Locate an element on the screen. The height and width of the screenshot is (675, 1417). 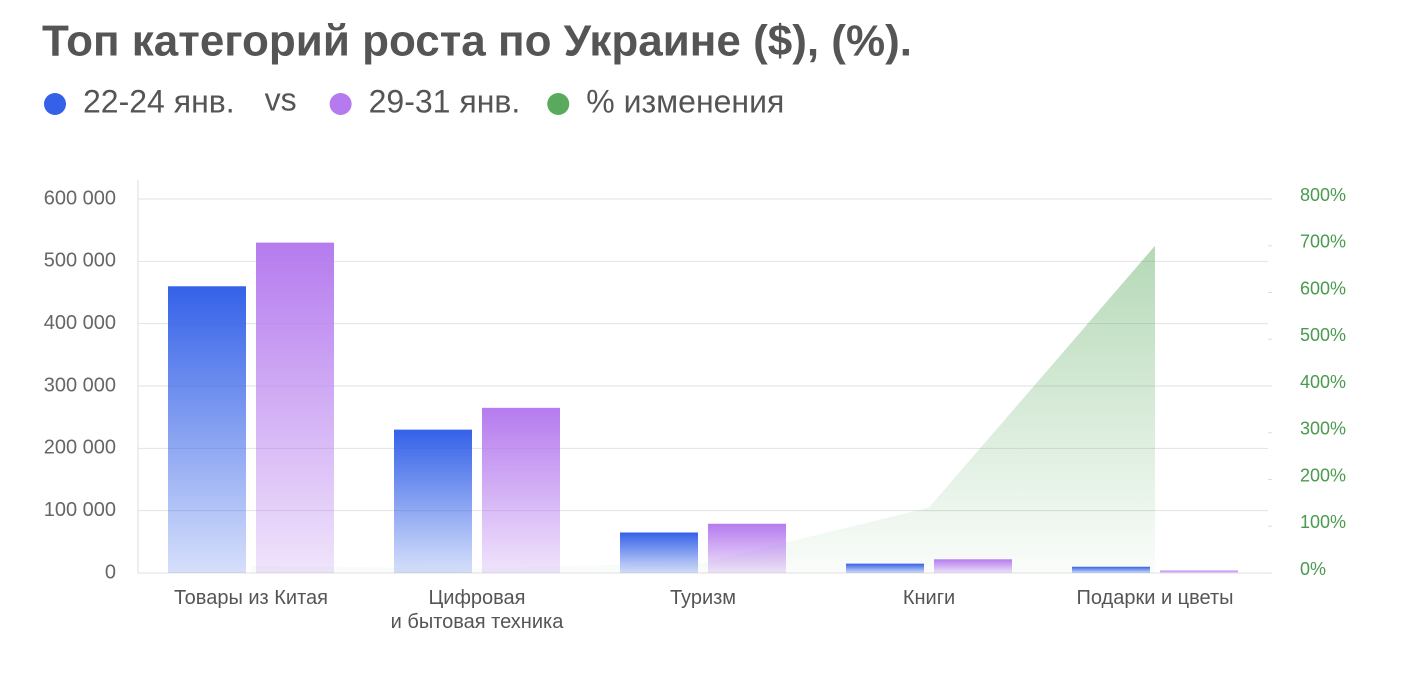
y2-tick-label: 500% is located at coordinates (1323, 335).